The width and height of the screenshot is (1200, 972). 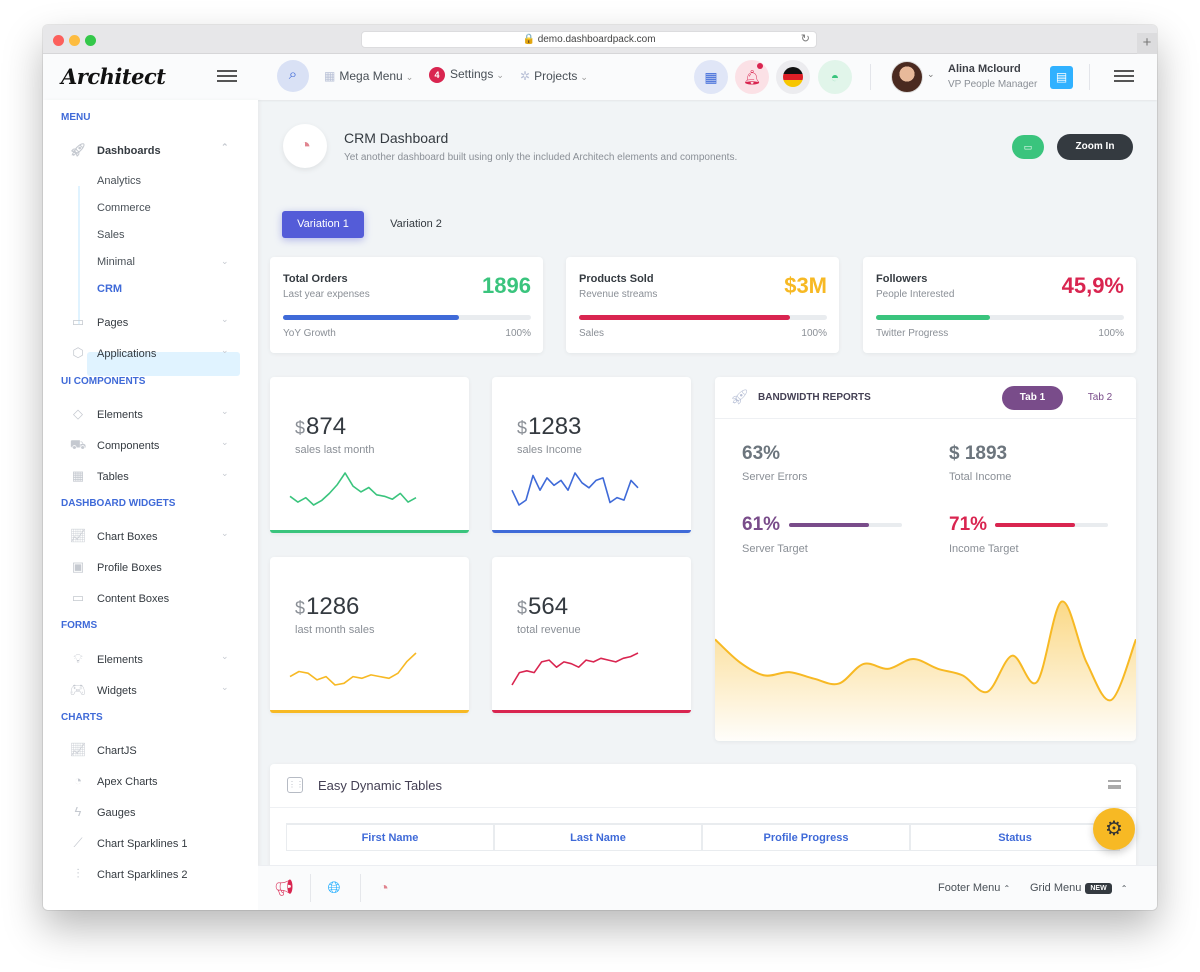 What do you see at coordinates (371, 76) in the screenshot?
I see `nav-label: Mega Menu` at bounding box center [371, 76].